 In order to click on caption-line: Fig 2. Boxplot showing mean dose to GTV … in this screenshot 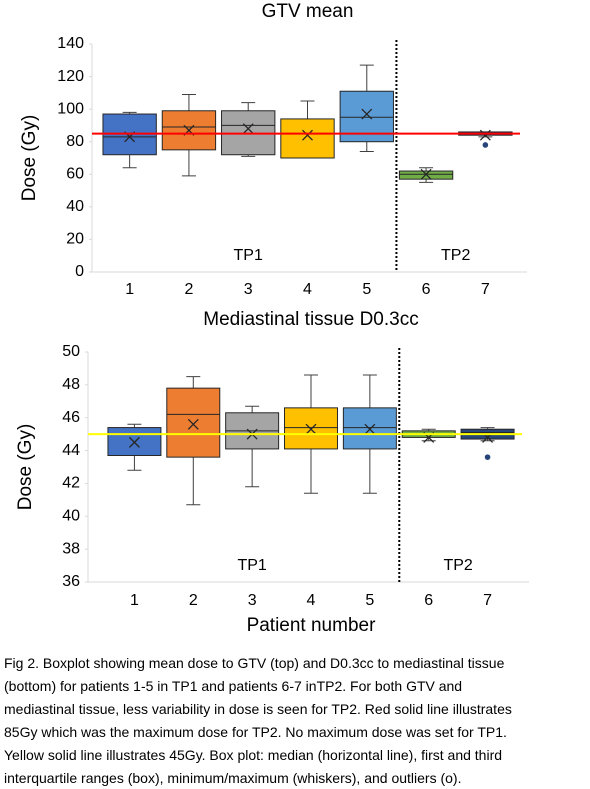, I will do `click(254, 663)`.